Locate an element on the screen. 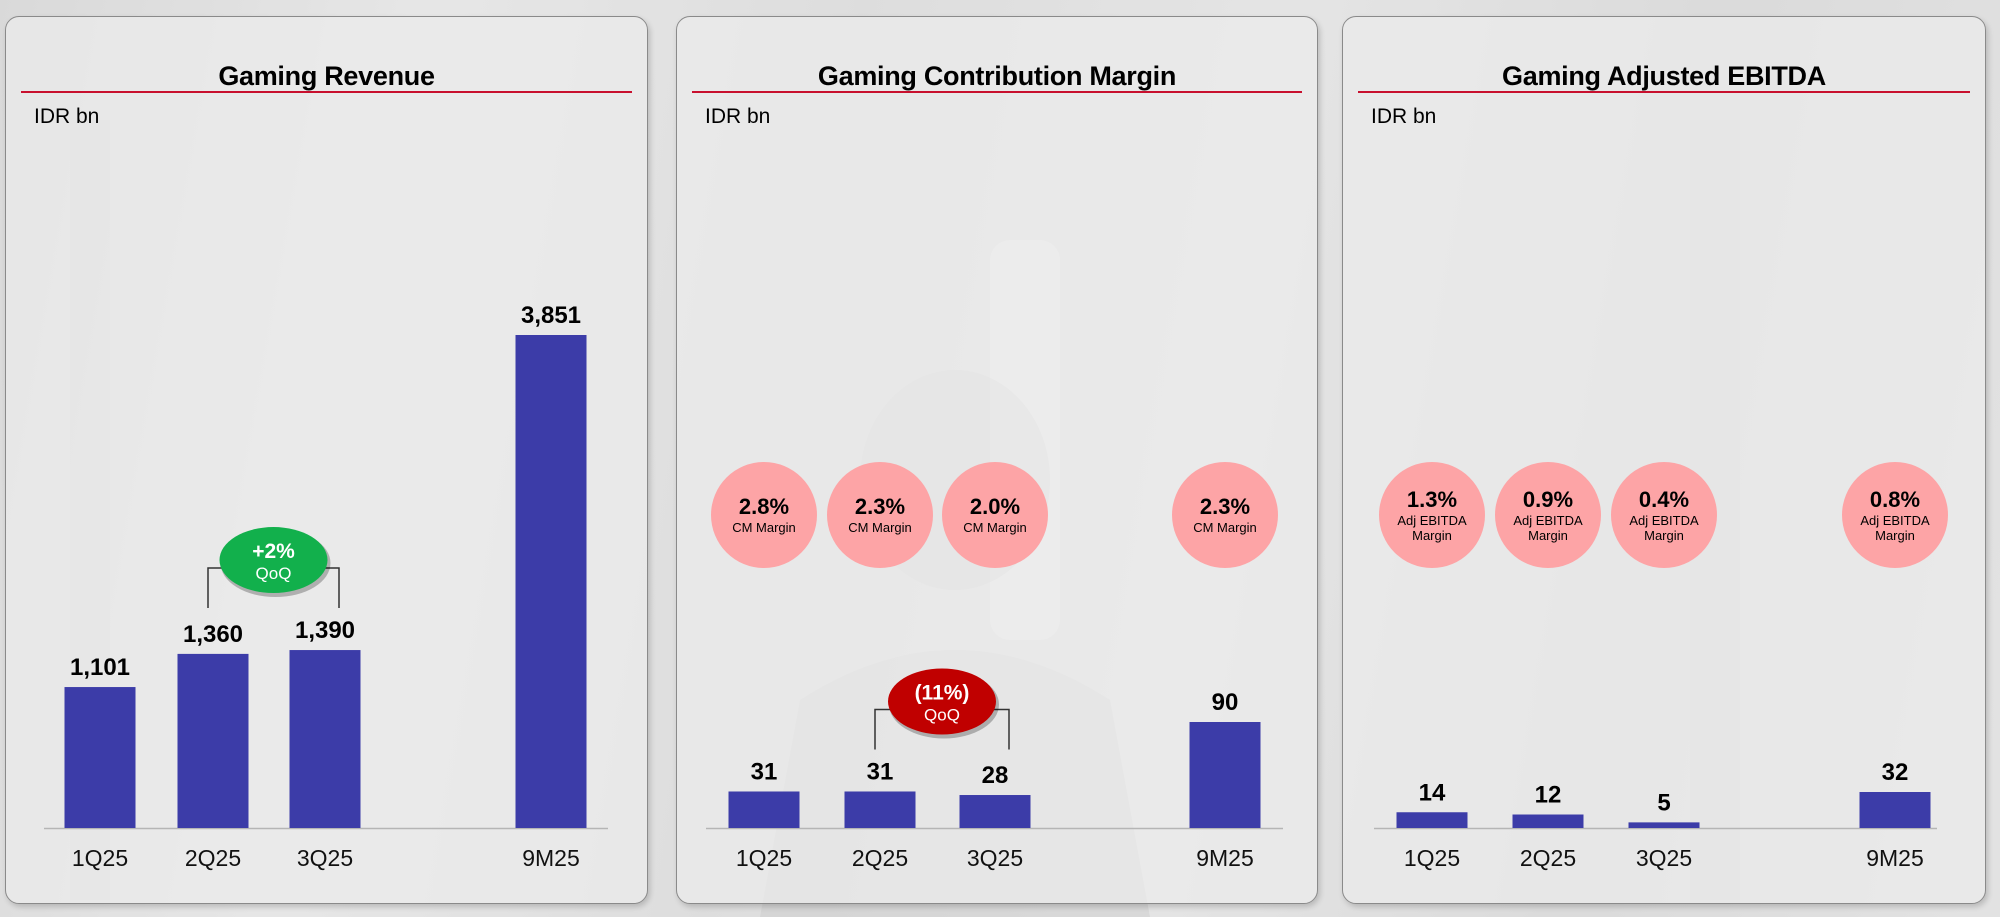 This screenshot has width=2000, height=917. data-label: 1,360 is located at coordinates (213, 634).